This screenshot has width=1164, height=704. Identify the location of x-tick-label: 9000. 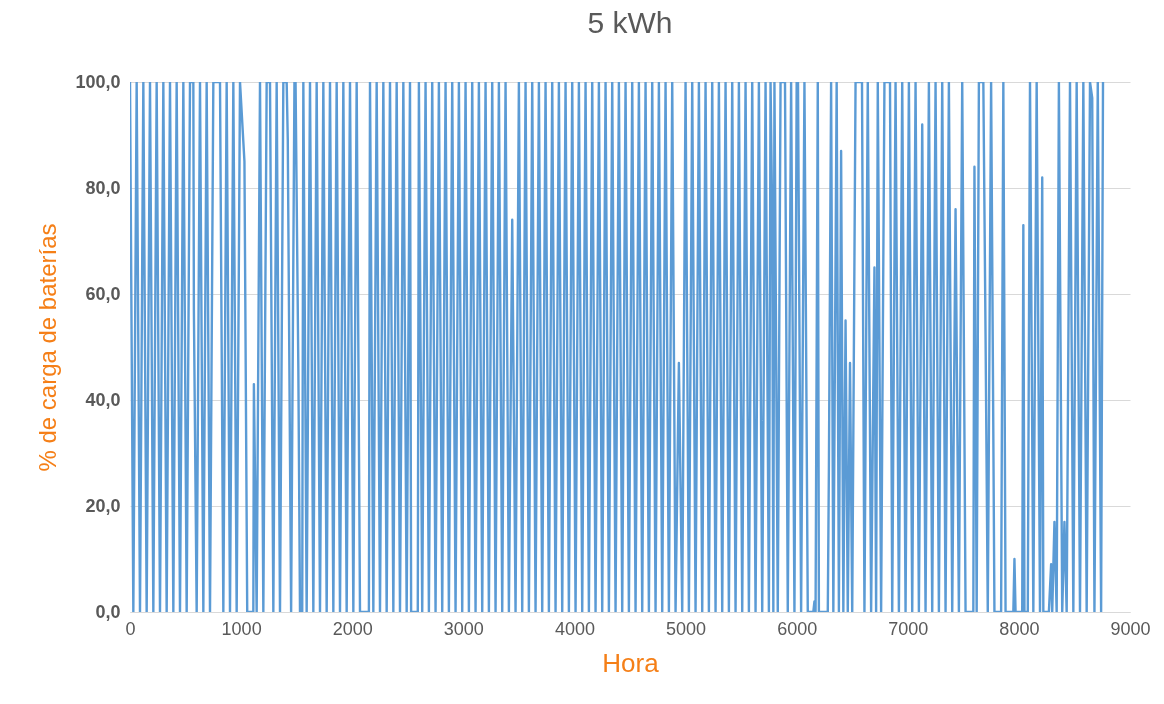
(1130, 628).